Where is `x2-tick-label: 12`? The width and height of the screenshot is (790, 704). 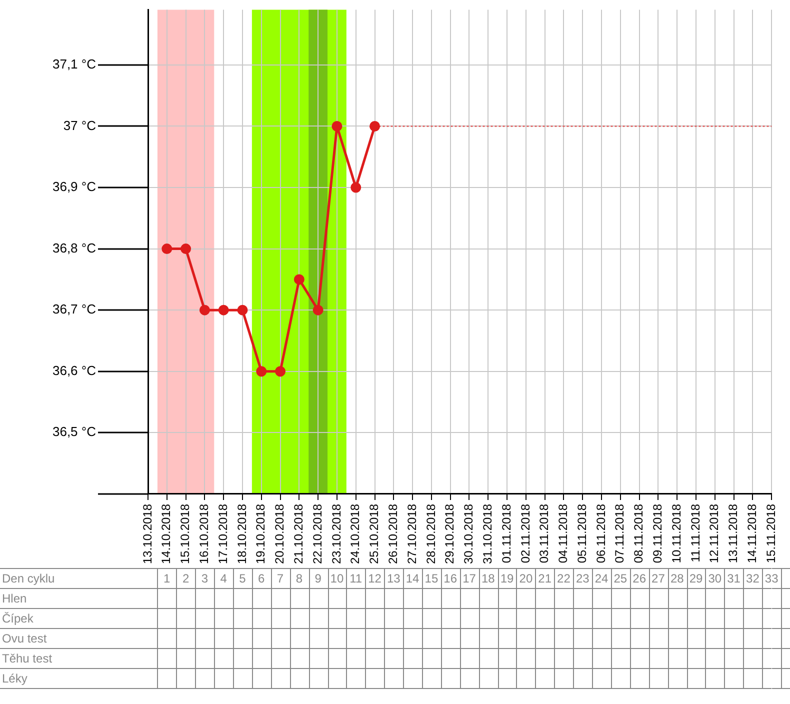 x2-tick-label: 12 is located at coordinates (375, 579).